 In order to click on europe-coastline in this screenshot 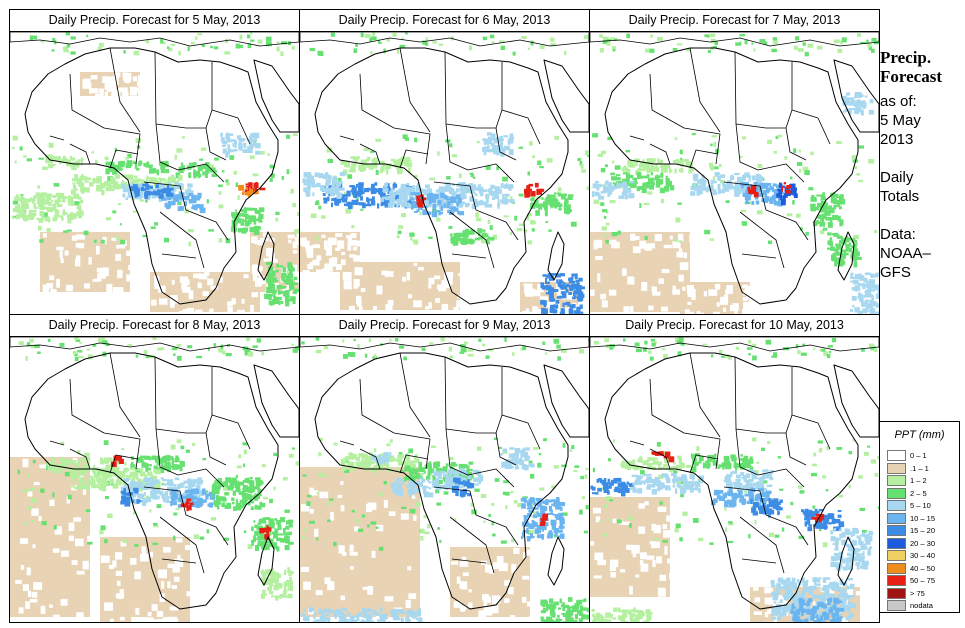, I will do `click(154, 344)`.